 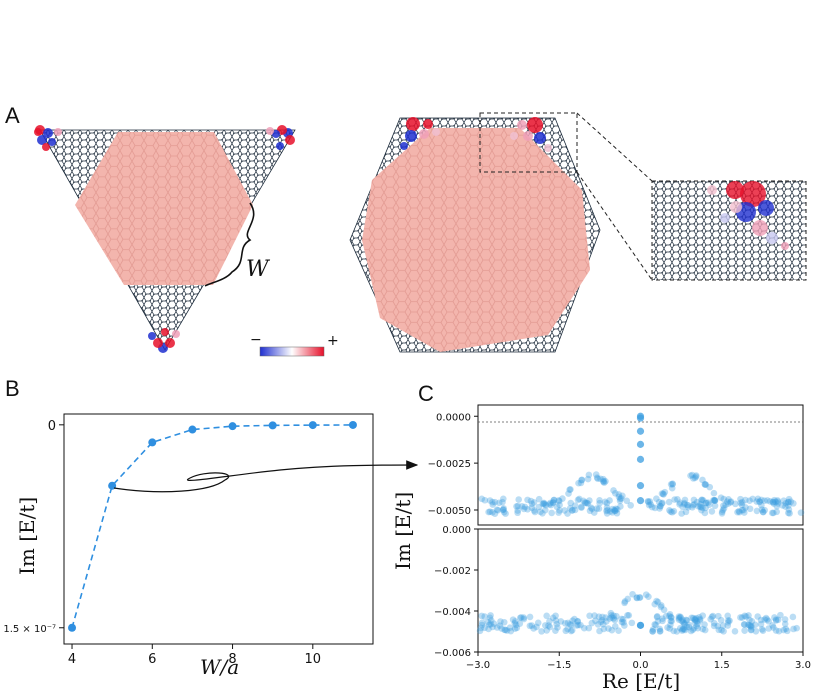 What do you see at coordinates (72, 659) in the screenshot?
I see `panel-b-xtick-label: 4` at bounding box center [72, 659].